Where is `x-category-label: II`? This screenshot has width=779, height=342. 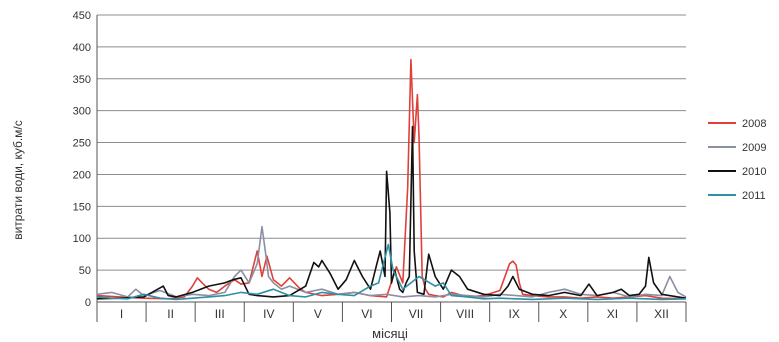 x-category-label: II is located at coordinates (170, 314).